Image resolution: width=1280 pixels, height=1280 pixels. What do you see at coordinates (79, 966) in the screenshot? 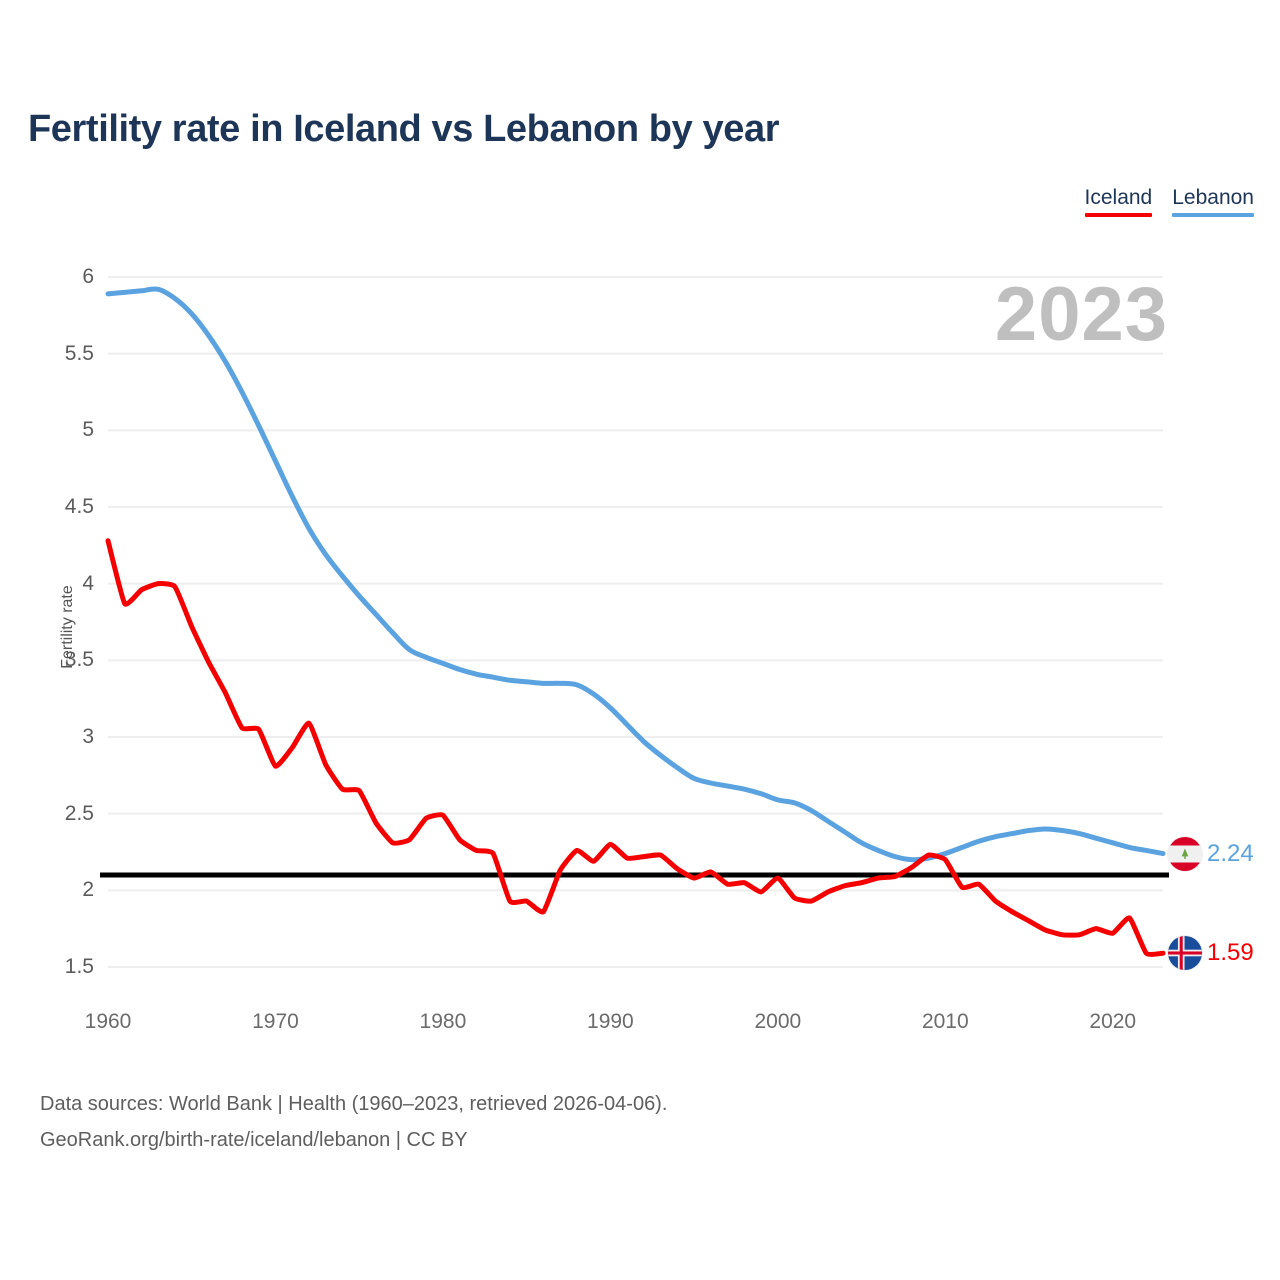
I see `y-tick-label: 1.5` at bounding box center [79, 966].